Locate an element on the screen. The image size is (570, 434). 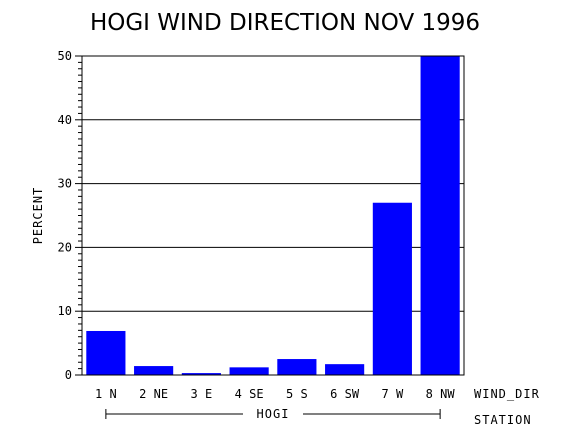
x-tick-label: 5 S is located at coordinates (297, 394).